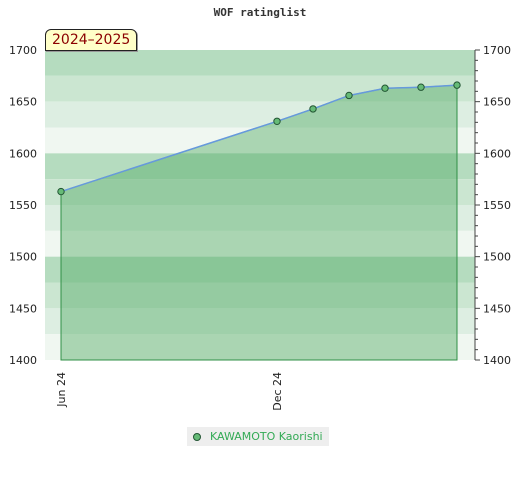 Image resolution: width=520 pixels, height=480 pixels. I want to click on x-tick-label: Jun 24, so click(61, 390).